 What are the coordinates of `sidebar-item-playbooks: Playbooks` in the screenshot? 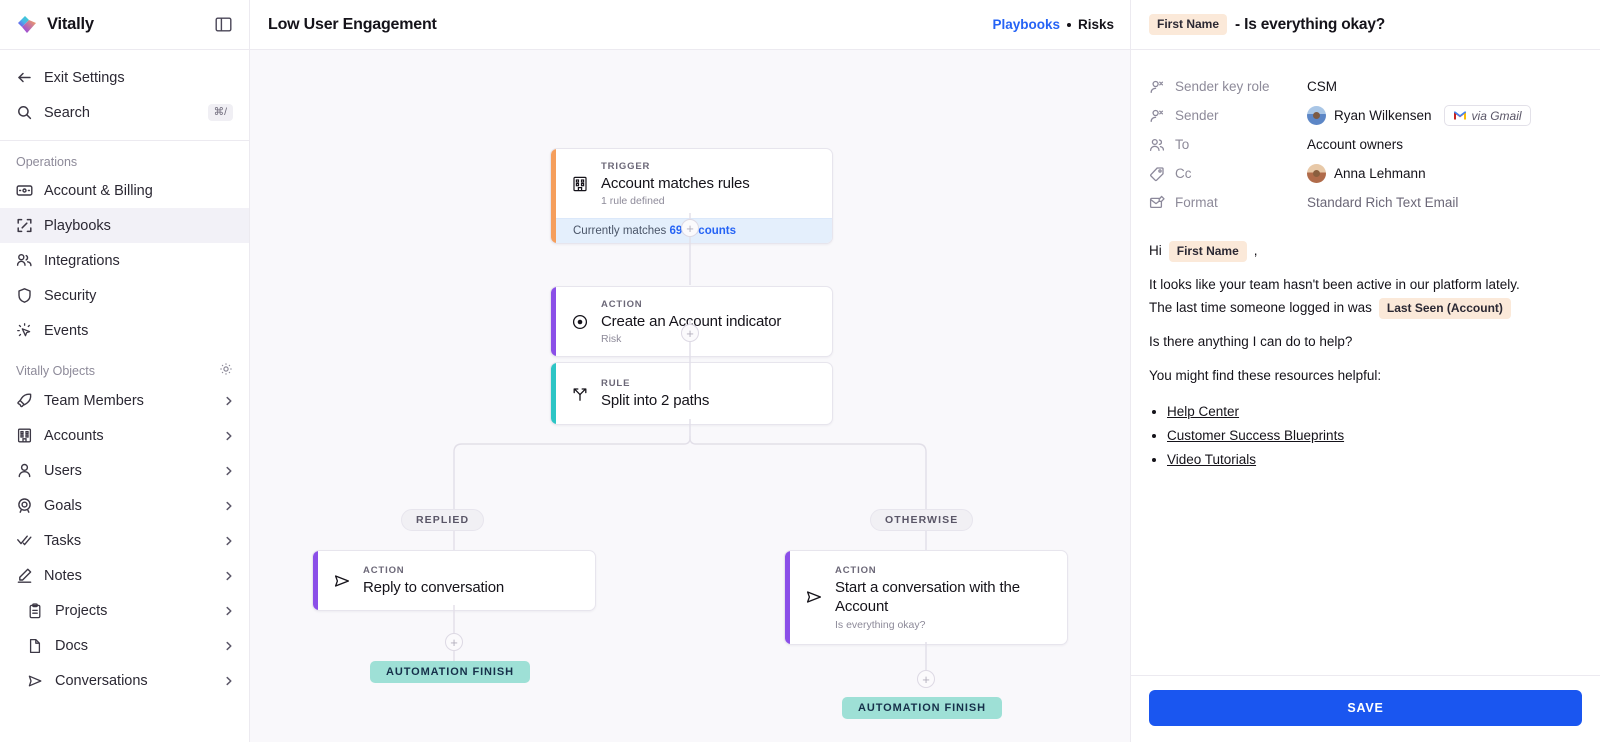 It's located at (124, 225).